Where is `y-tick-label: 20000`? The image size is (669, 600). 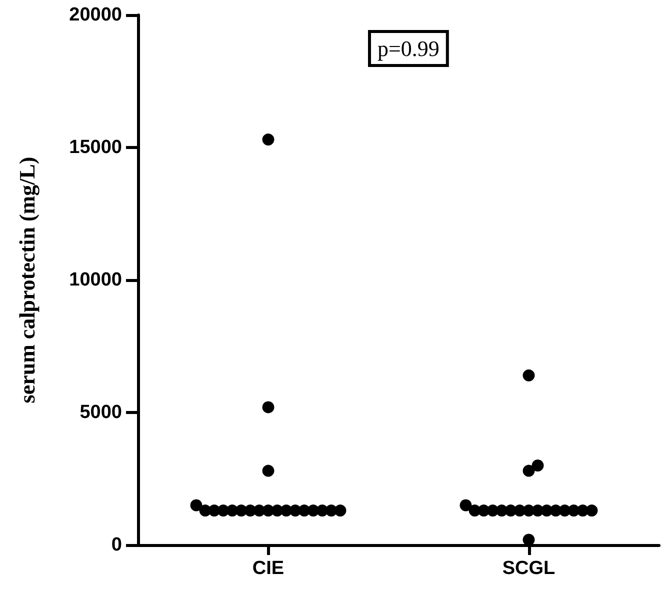 y-tick-label: 20000 is located at coordinates (95, 15).